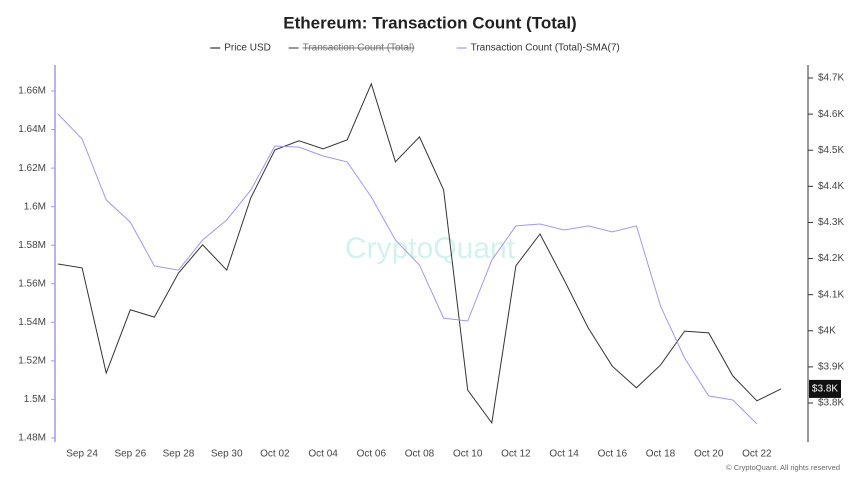  I want to click on footer: © CryptoQuant. All rights reserved, so click(783, 467).